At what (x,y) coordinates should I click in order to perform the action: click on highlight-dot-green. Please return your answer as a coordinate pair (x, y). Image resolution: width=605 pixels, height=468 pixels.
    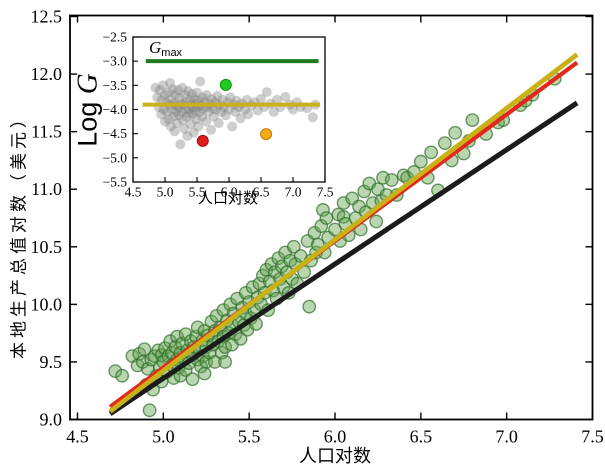
    Looking at the image, I should click on (225, 84).